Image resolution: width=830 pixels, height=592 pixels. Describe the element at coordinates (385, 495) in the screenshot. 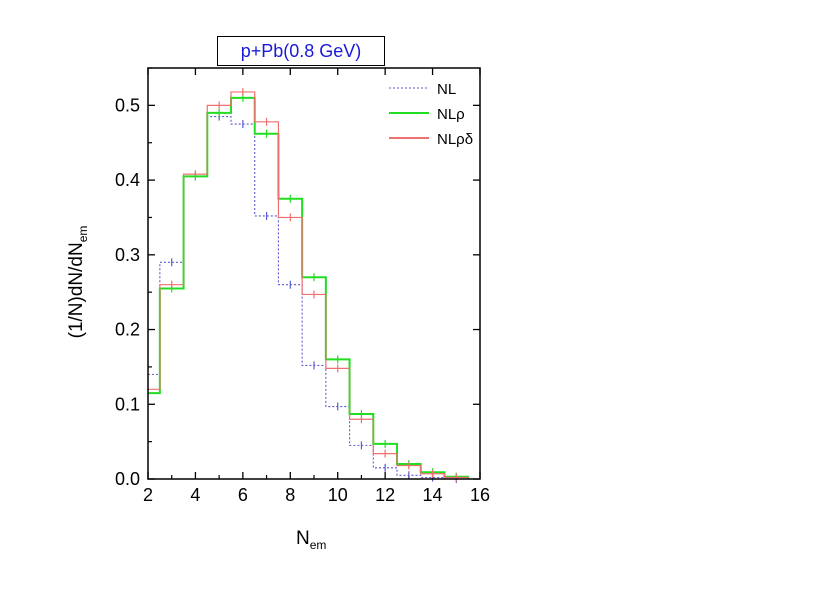

I see `x-tick-label: 12` at that location.